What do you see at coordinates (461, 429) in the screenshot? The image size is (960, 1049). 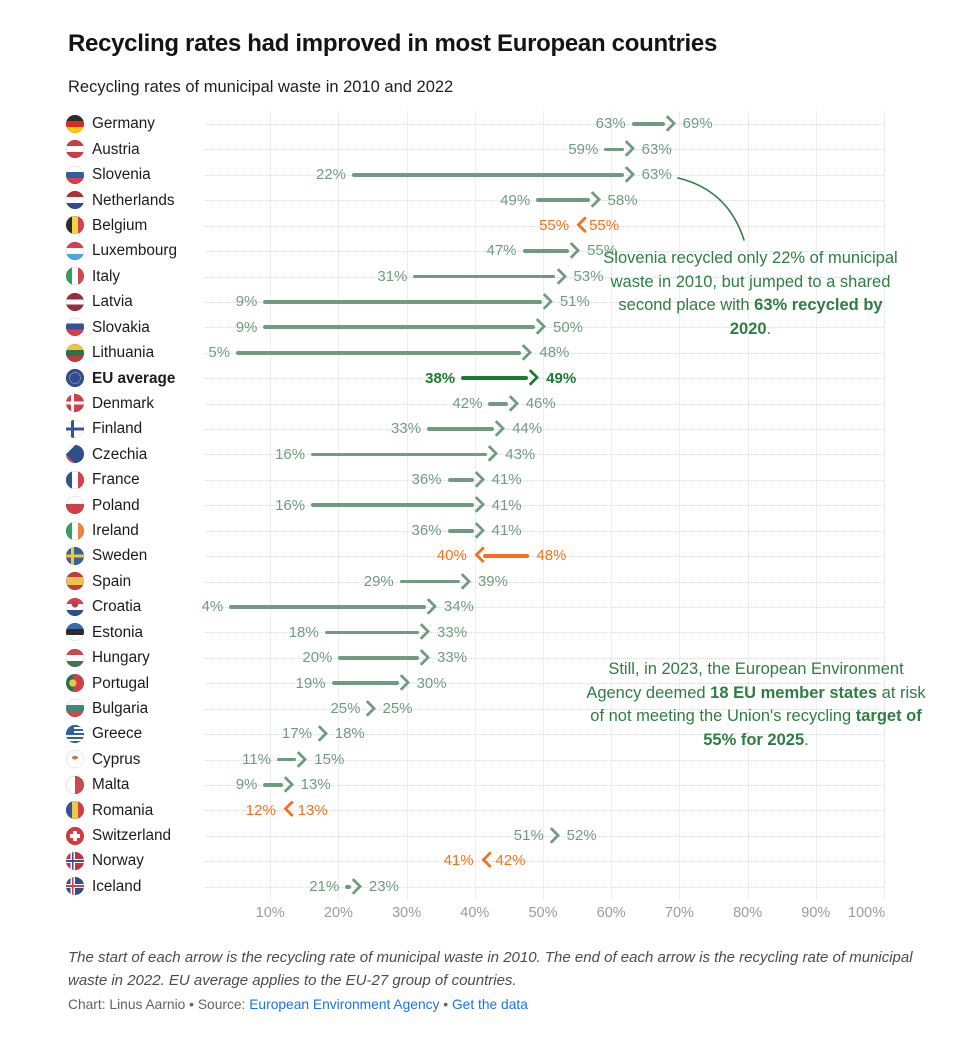 I see `arrow-shaft-finland` at bounding box center [461, 429].